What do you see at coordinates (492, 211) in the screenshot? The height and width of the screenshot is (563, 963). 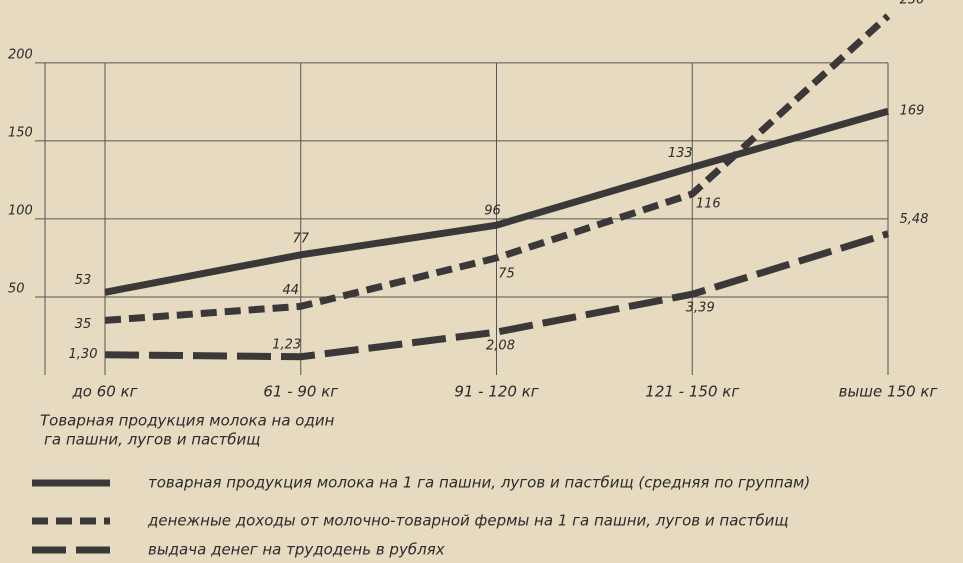 I see `data-label: 96` at bounding box center [492, 211].